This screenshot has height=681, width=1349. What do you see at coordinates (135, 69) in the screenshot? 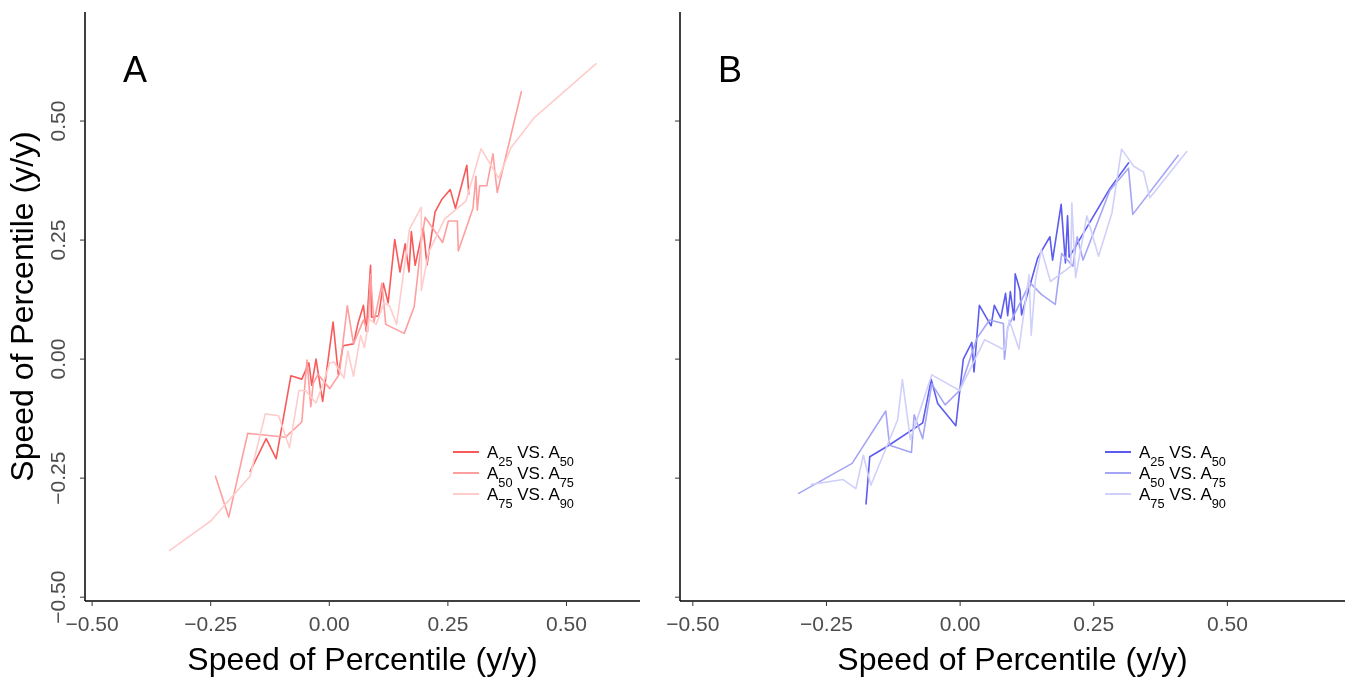
I see `annotation: A` at bounding box center [135, 69].